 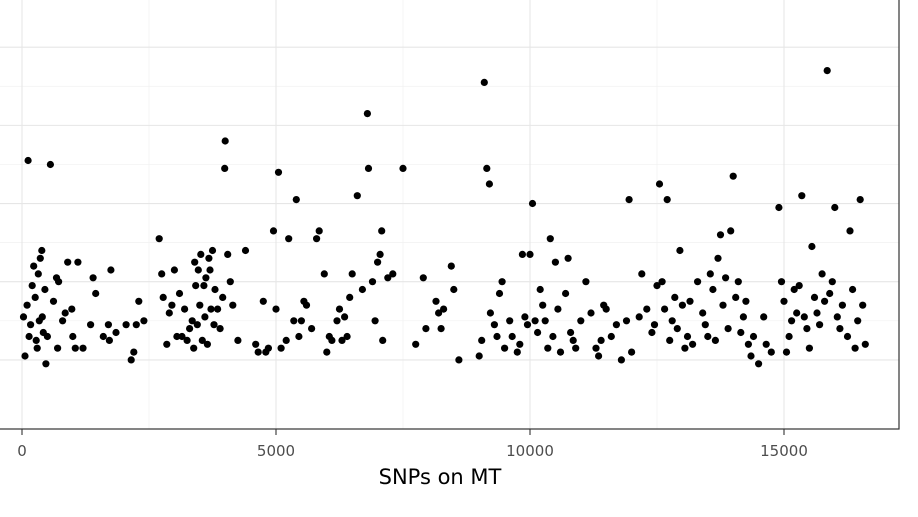 What do you see at coordinates (440, 477) in the screenshot?
I see `x-axis-title: SNPs on MT` at bounding box center [440, 477].